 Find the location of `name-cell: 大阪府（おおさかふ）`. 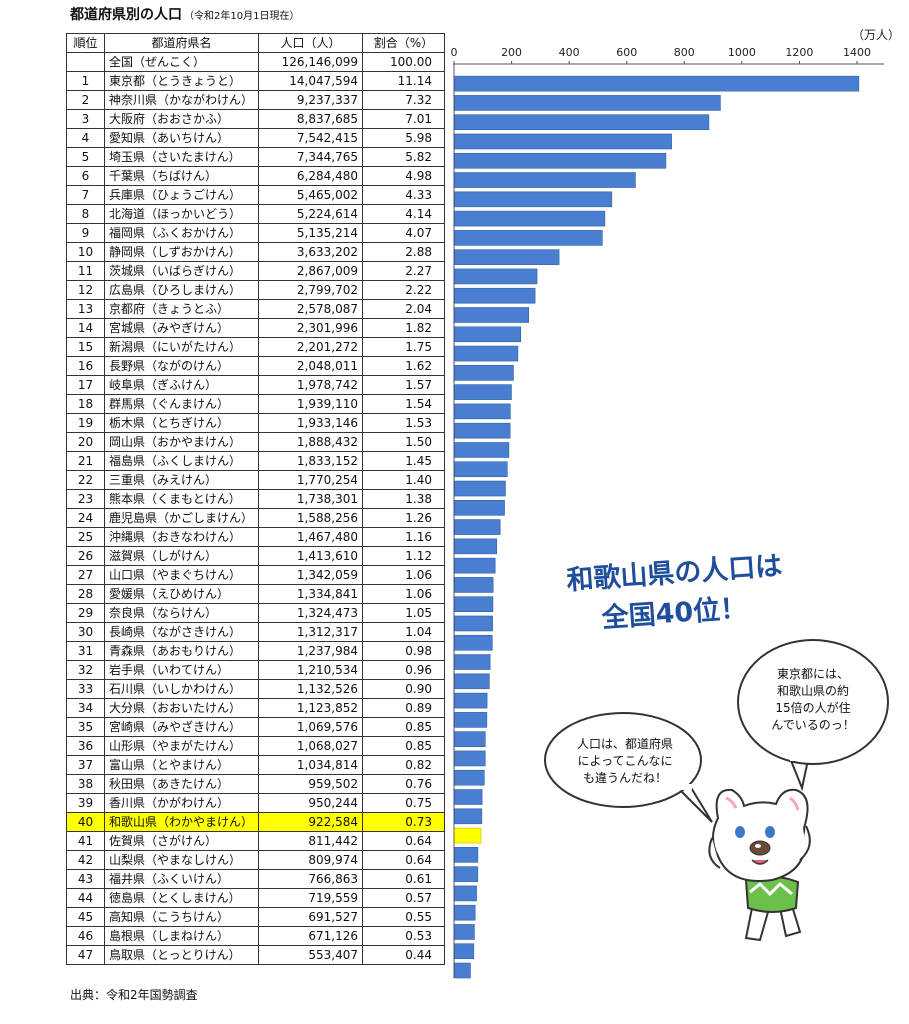

name-cell: 大阪府（おおさかふ） is located at coordinates (181, 119).